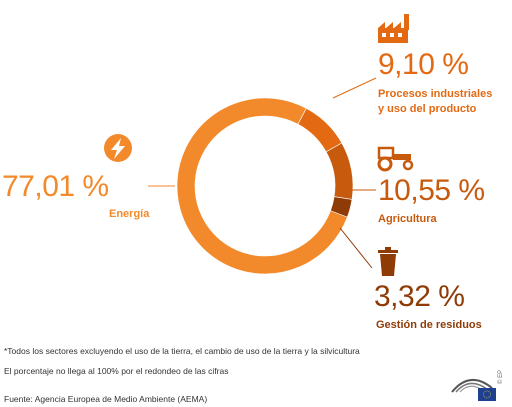 The width and height of the screenshot is (512, 407). Describe the element at coordinates (419, 296) in the screenshot. I see `residuos-percentage: 3,32 %` at that location.